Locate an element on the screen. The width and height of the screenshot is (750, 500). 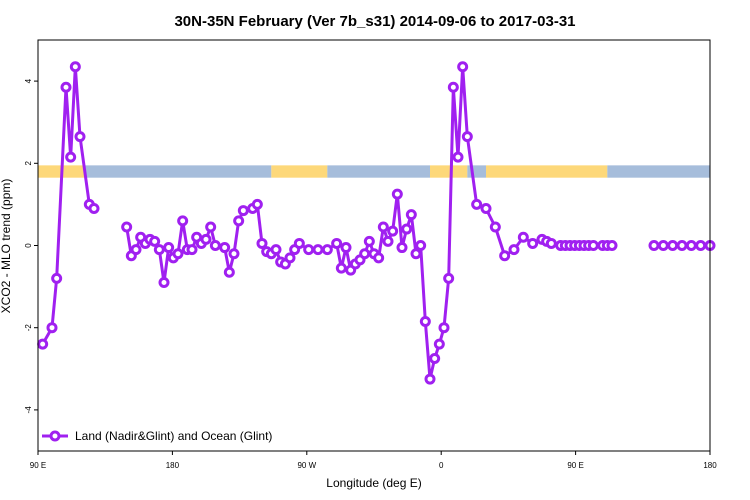
land-ocean-band is located at coordinates (374, 171).